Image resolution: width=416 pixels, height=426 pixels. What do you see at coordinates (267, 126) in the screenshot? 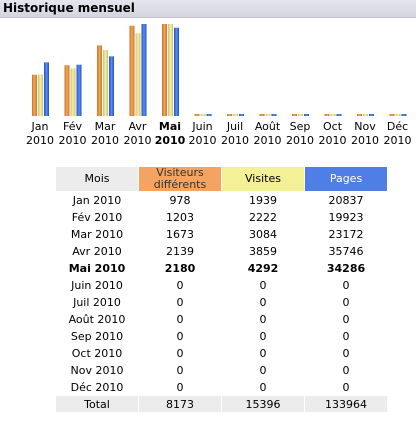
I see `month-name: Août` at bounding box center [267, 126].